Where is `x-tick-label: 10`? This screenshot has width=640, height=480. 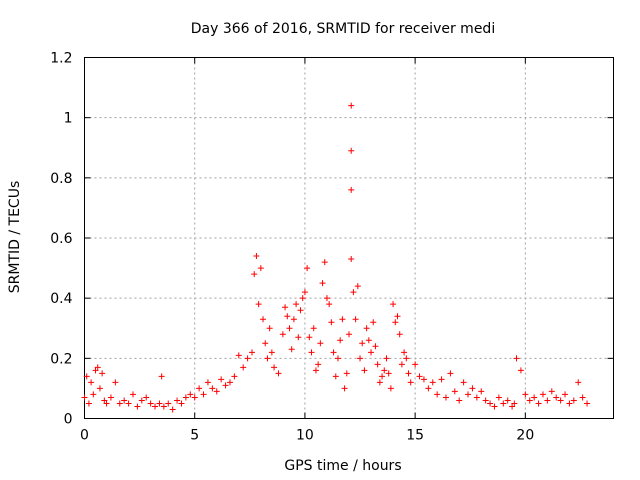 x-tick-label: 10 is located at coordinates (305, 436).